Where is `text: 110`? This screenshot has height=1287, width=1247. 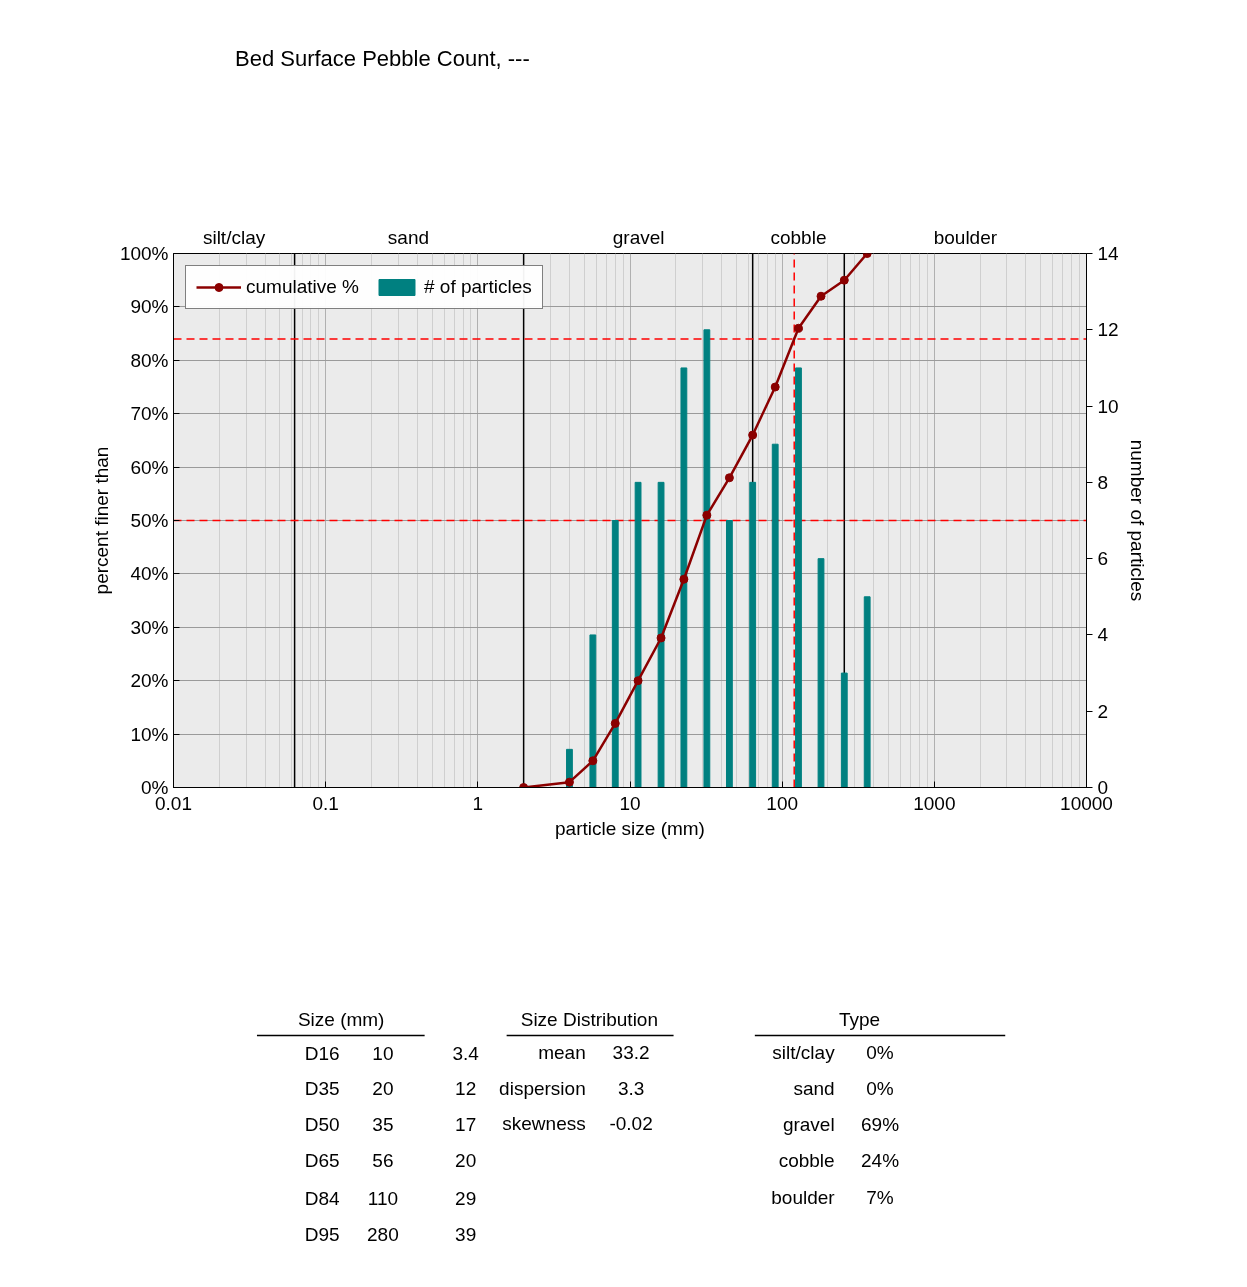
text: 110 is located at coordinates (383, 1198).